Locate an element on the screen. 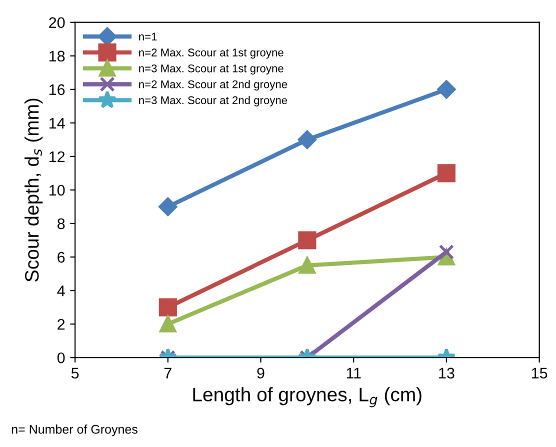 The image size is (556, 447). x-tick-label: 7 is located at coordinates (168, 373).